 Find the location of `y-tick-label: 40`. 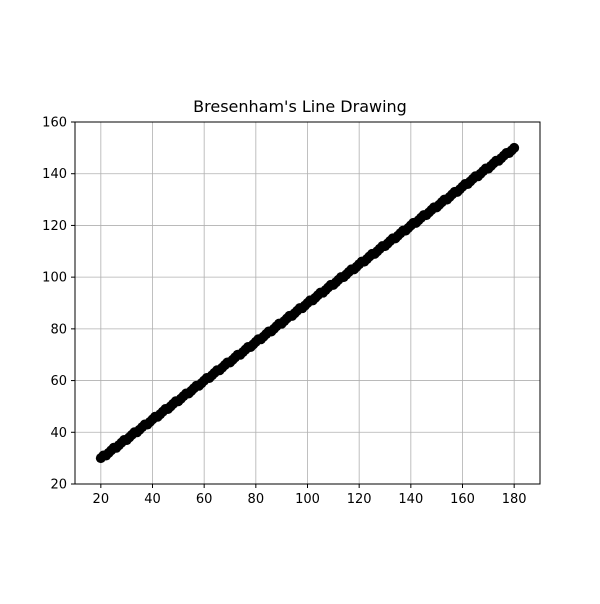

y-tick-label: 40 is located at coordinates (58, 433).